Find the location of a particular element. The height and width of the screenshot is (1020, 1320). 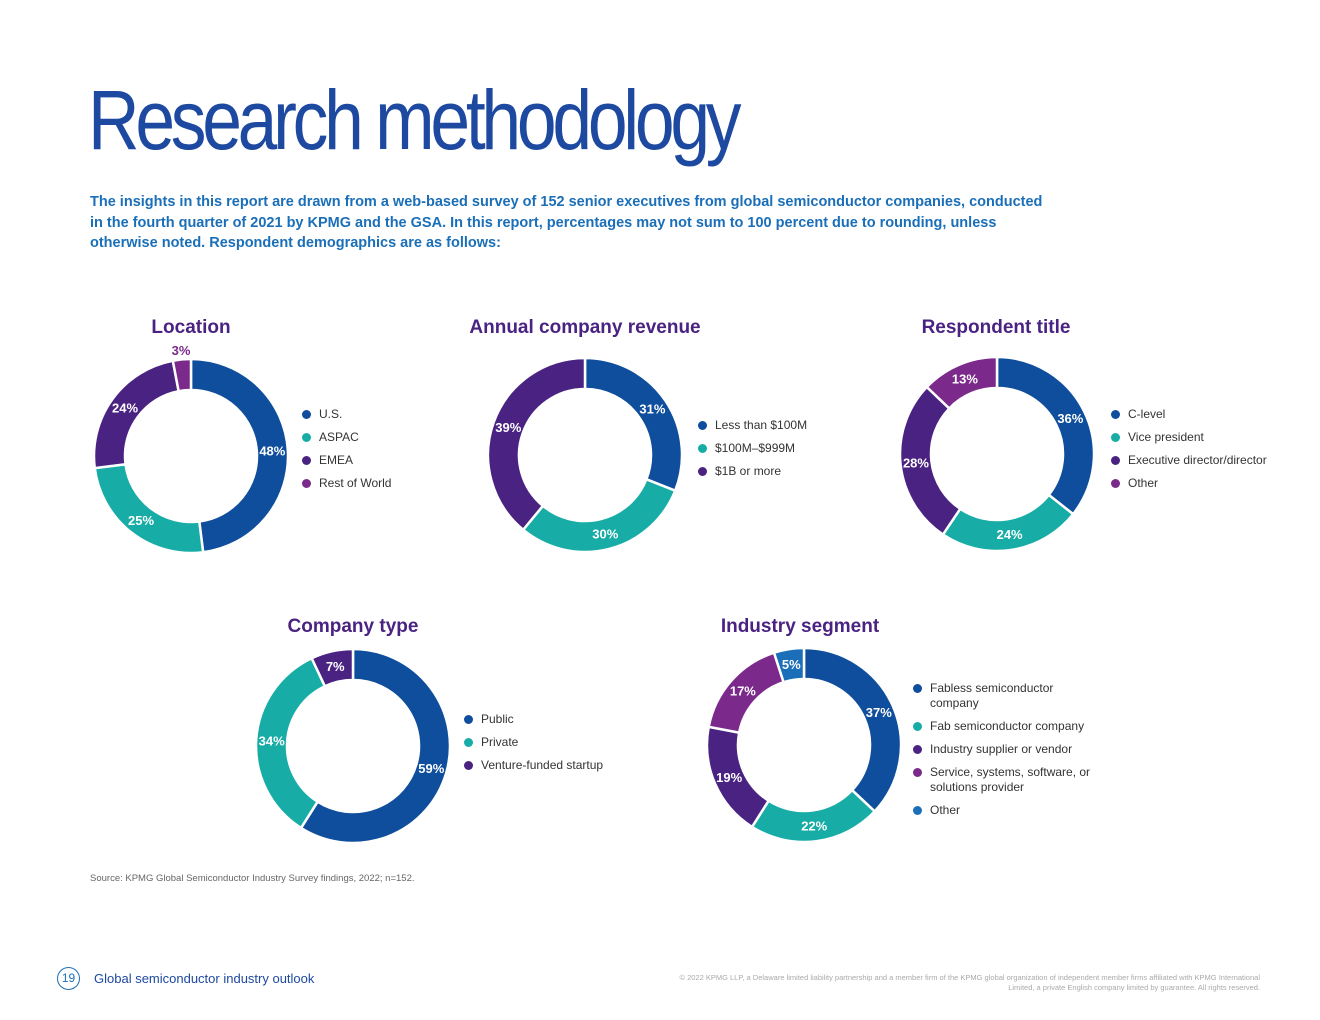

legend-label: Fab semiconductor company is located at coordinates (1007, 726).